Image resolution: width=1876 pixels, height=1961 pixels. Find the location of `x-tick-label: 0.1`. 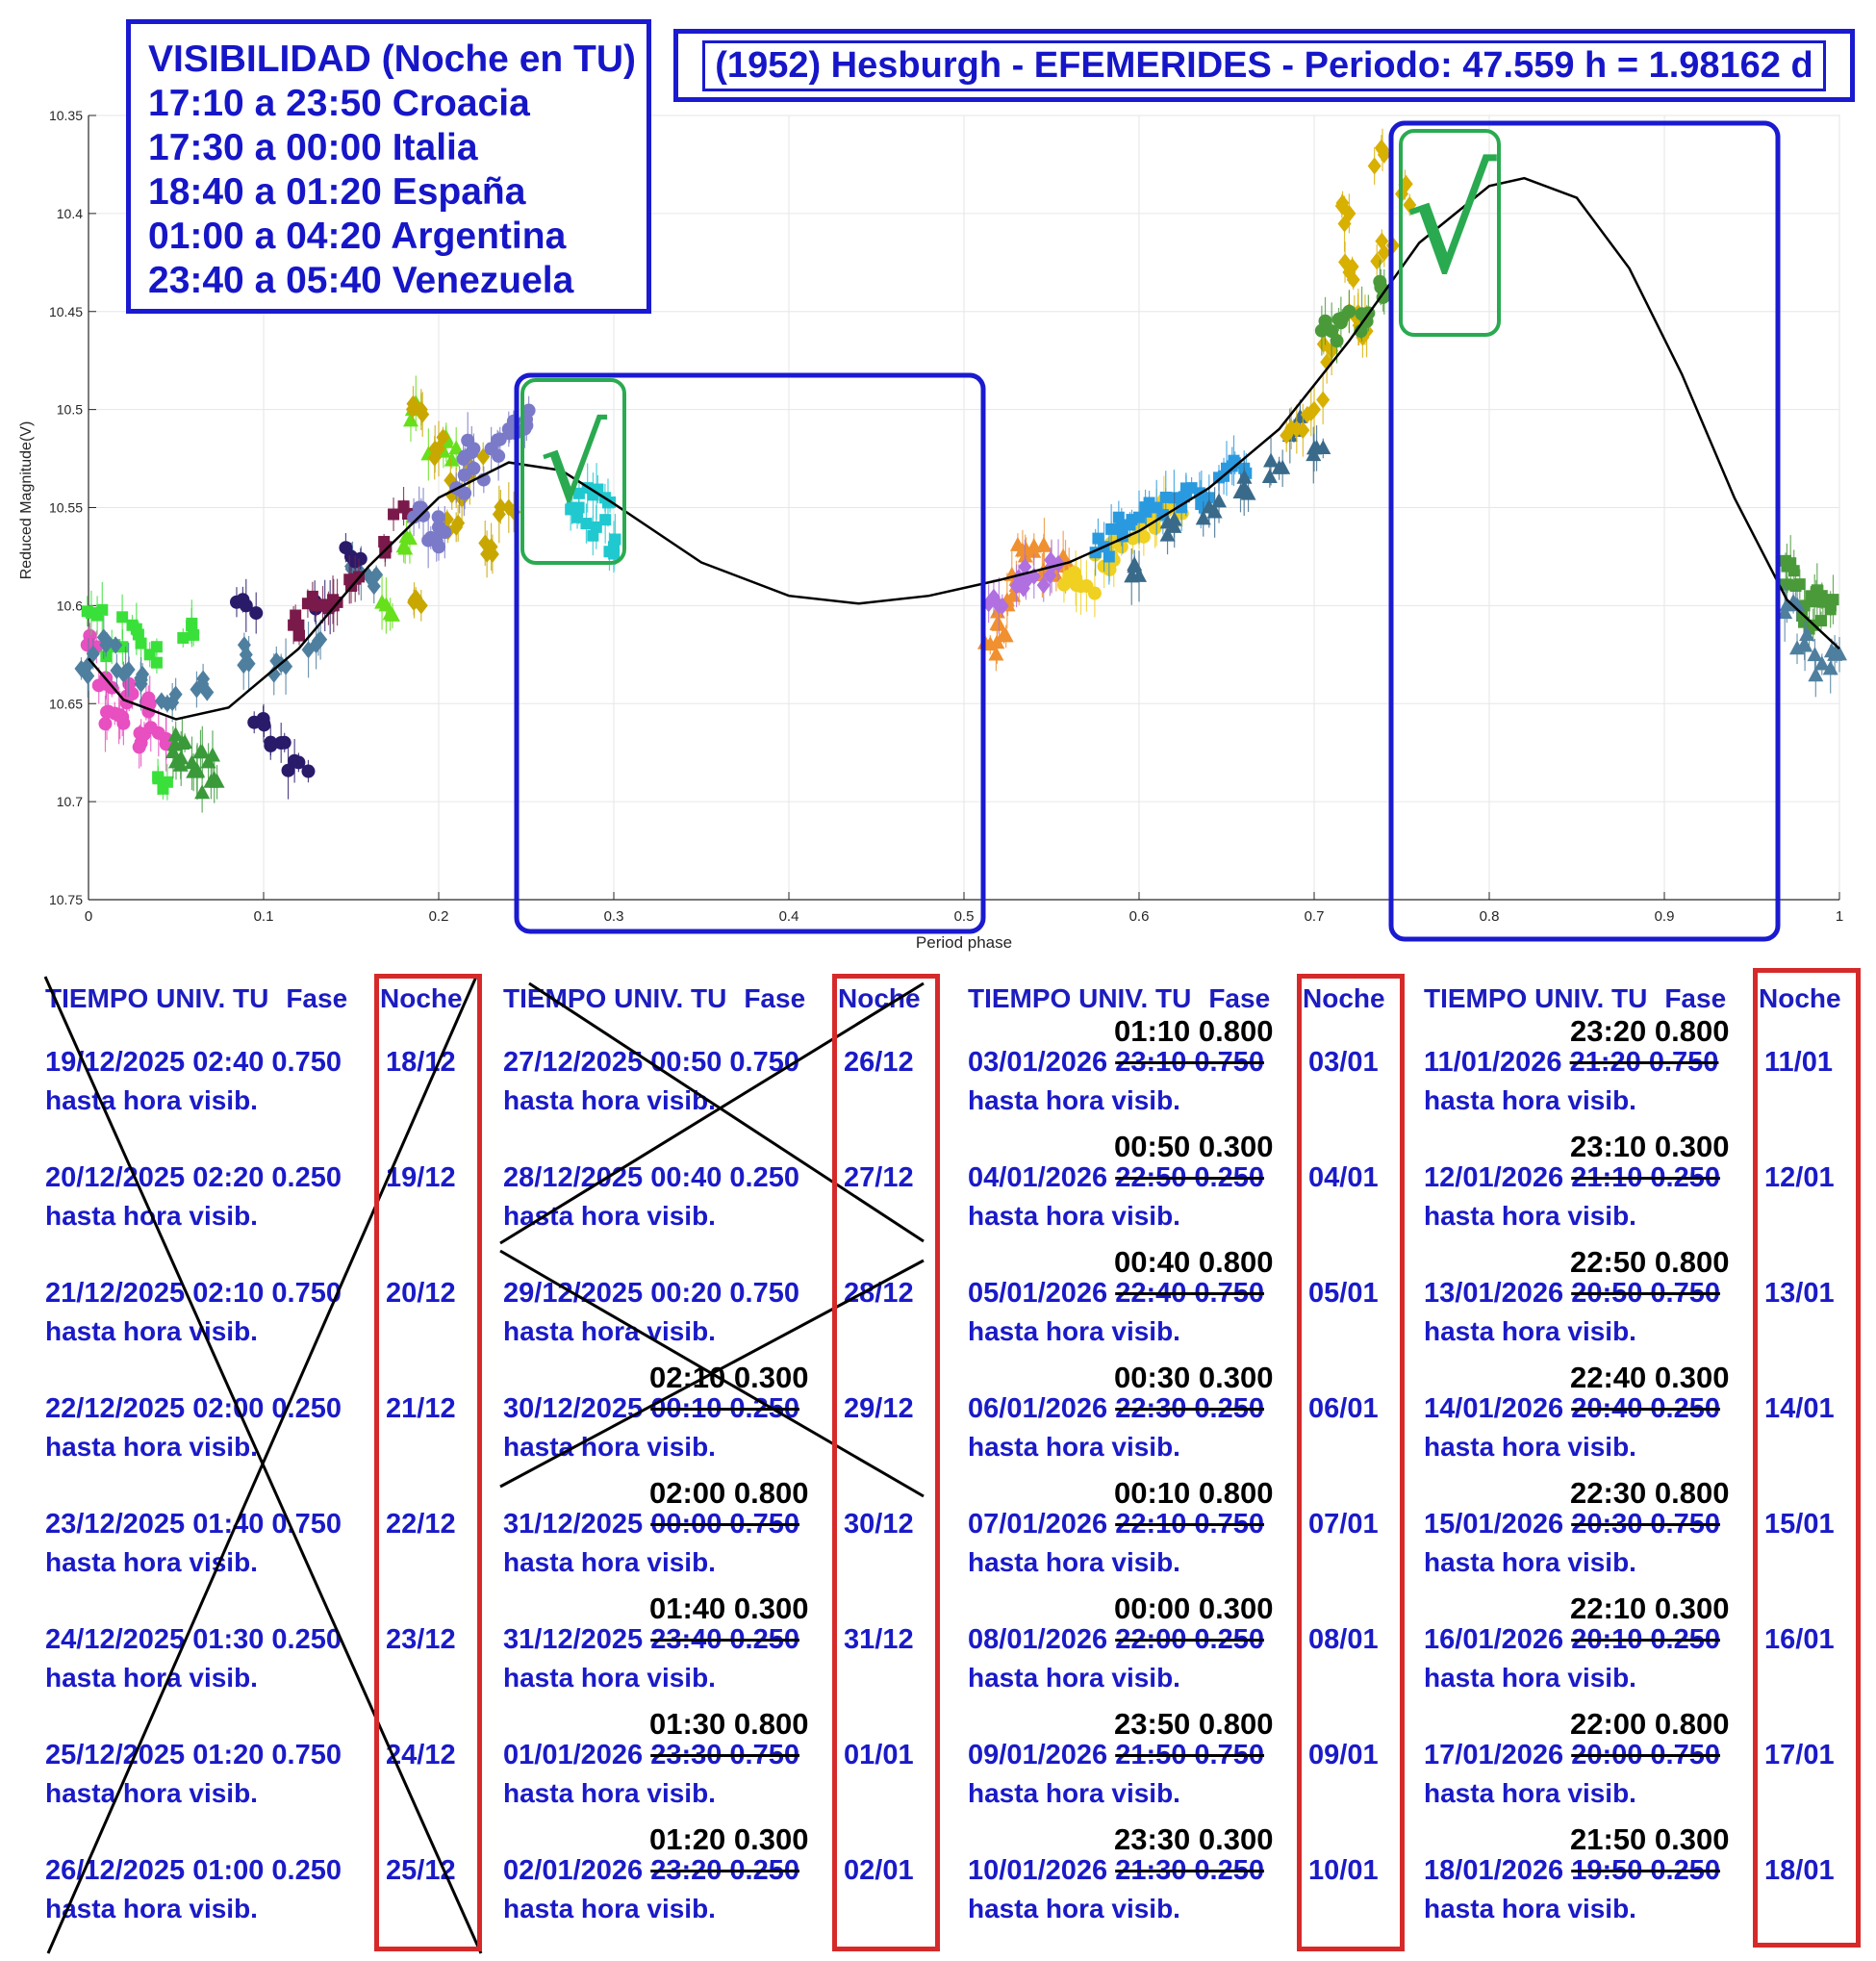

x-tick-label: 0.1 is located at coordinates (264, 916).